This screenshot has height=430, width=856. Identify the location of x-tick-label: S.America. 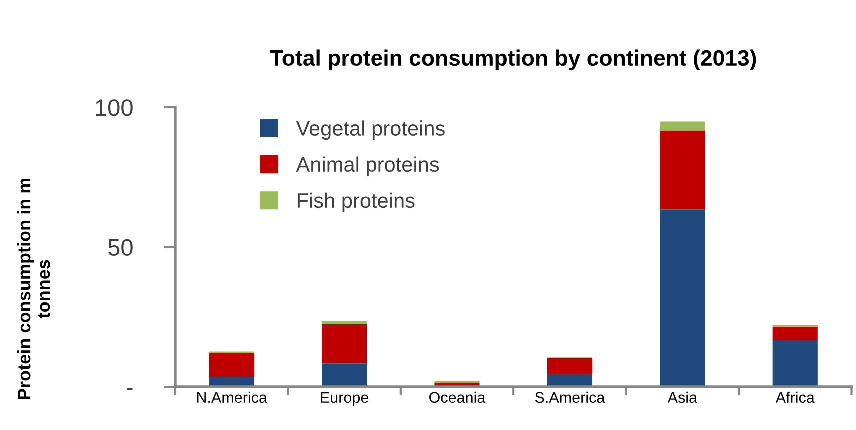
(570, 398).